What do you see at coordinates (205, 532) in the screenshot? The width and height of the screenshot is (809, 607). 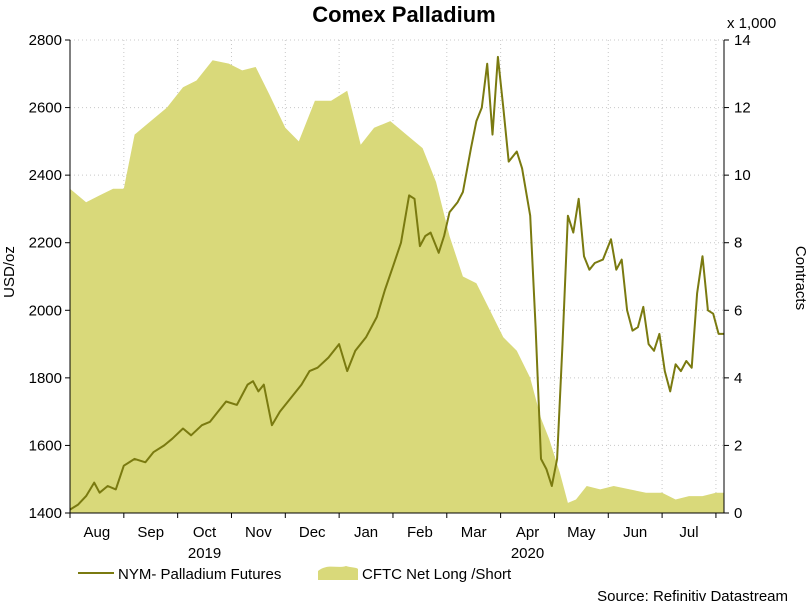 I see `month-label: Oct` at bounding box center [205, 532].